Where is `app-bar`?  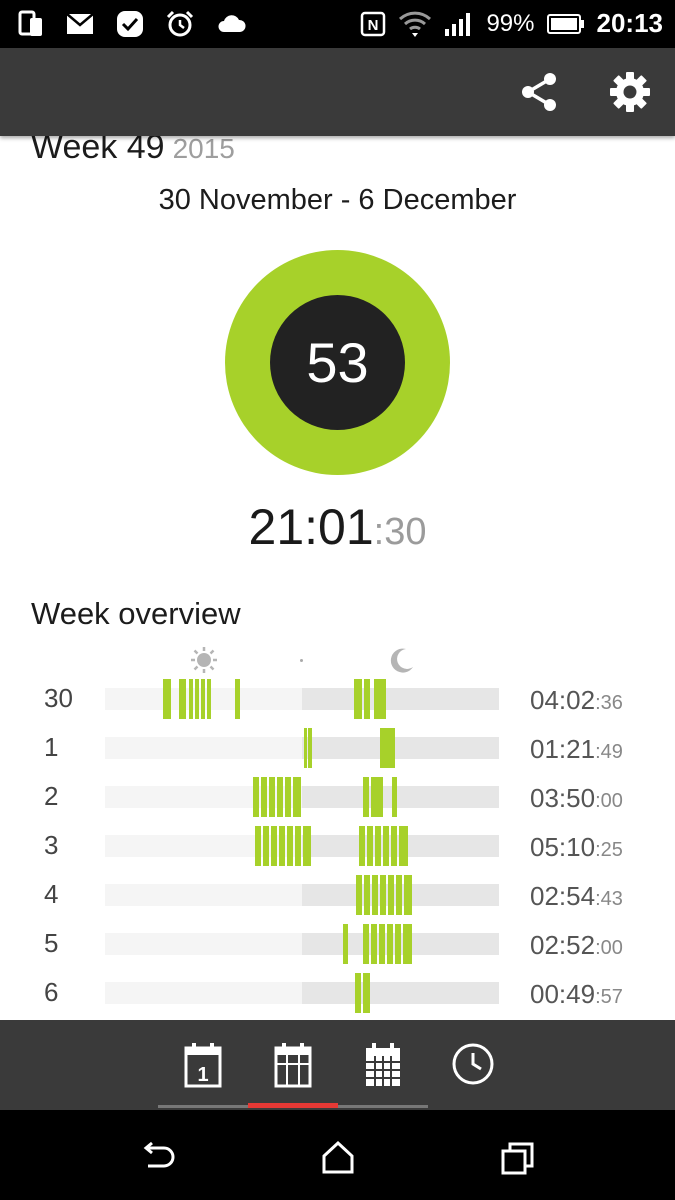 app-bar is located at coordinates (337, 92).